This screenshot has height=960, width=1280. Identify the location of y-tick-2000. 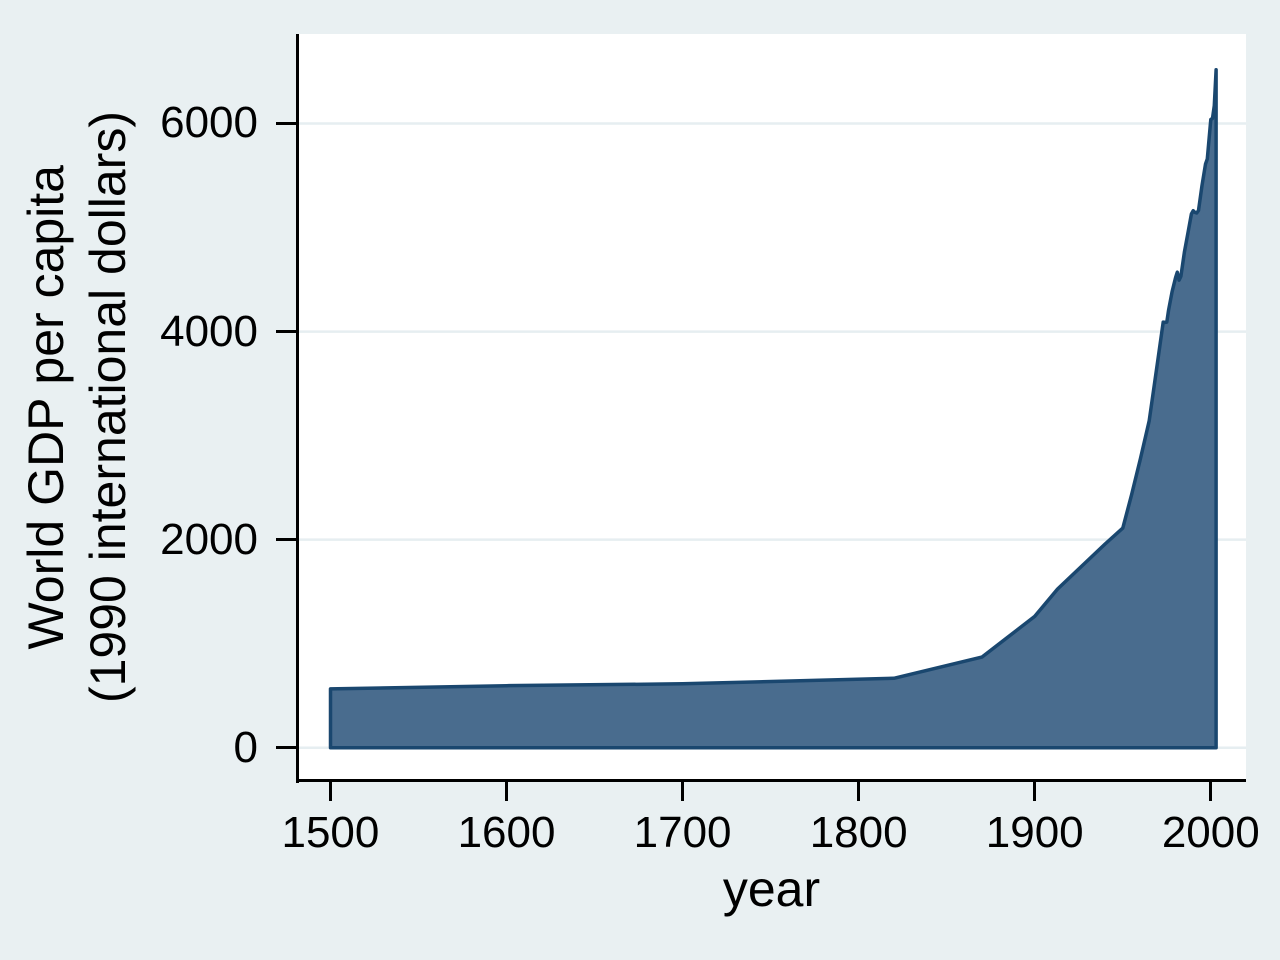
(286, 540).